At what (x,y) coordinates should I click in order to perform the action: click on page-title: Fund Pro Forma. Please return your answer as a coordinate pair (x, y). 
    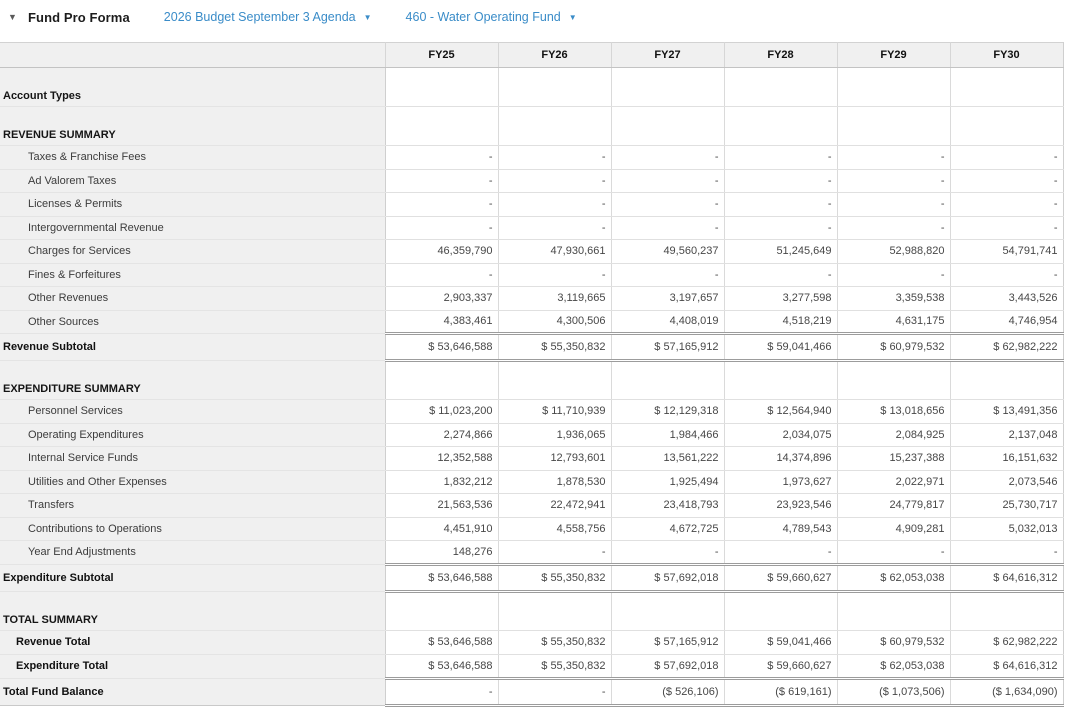
    Looking at the image, I should click on (79, 17).